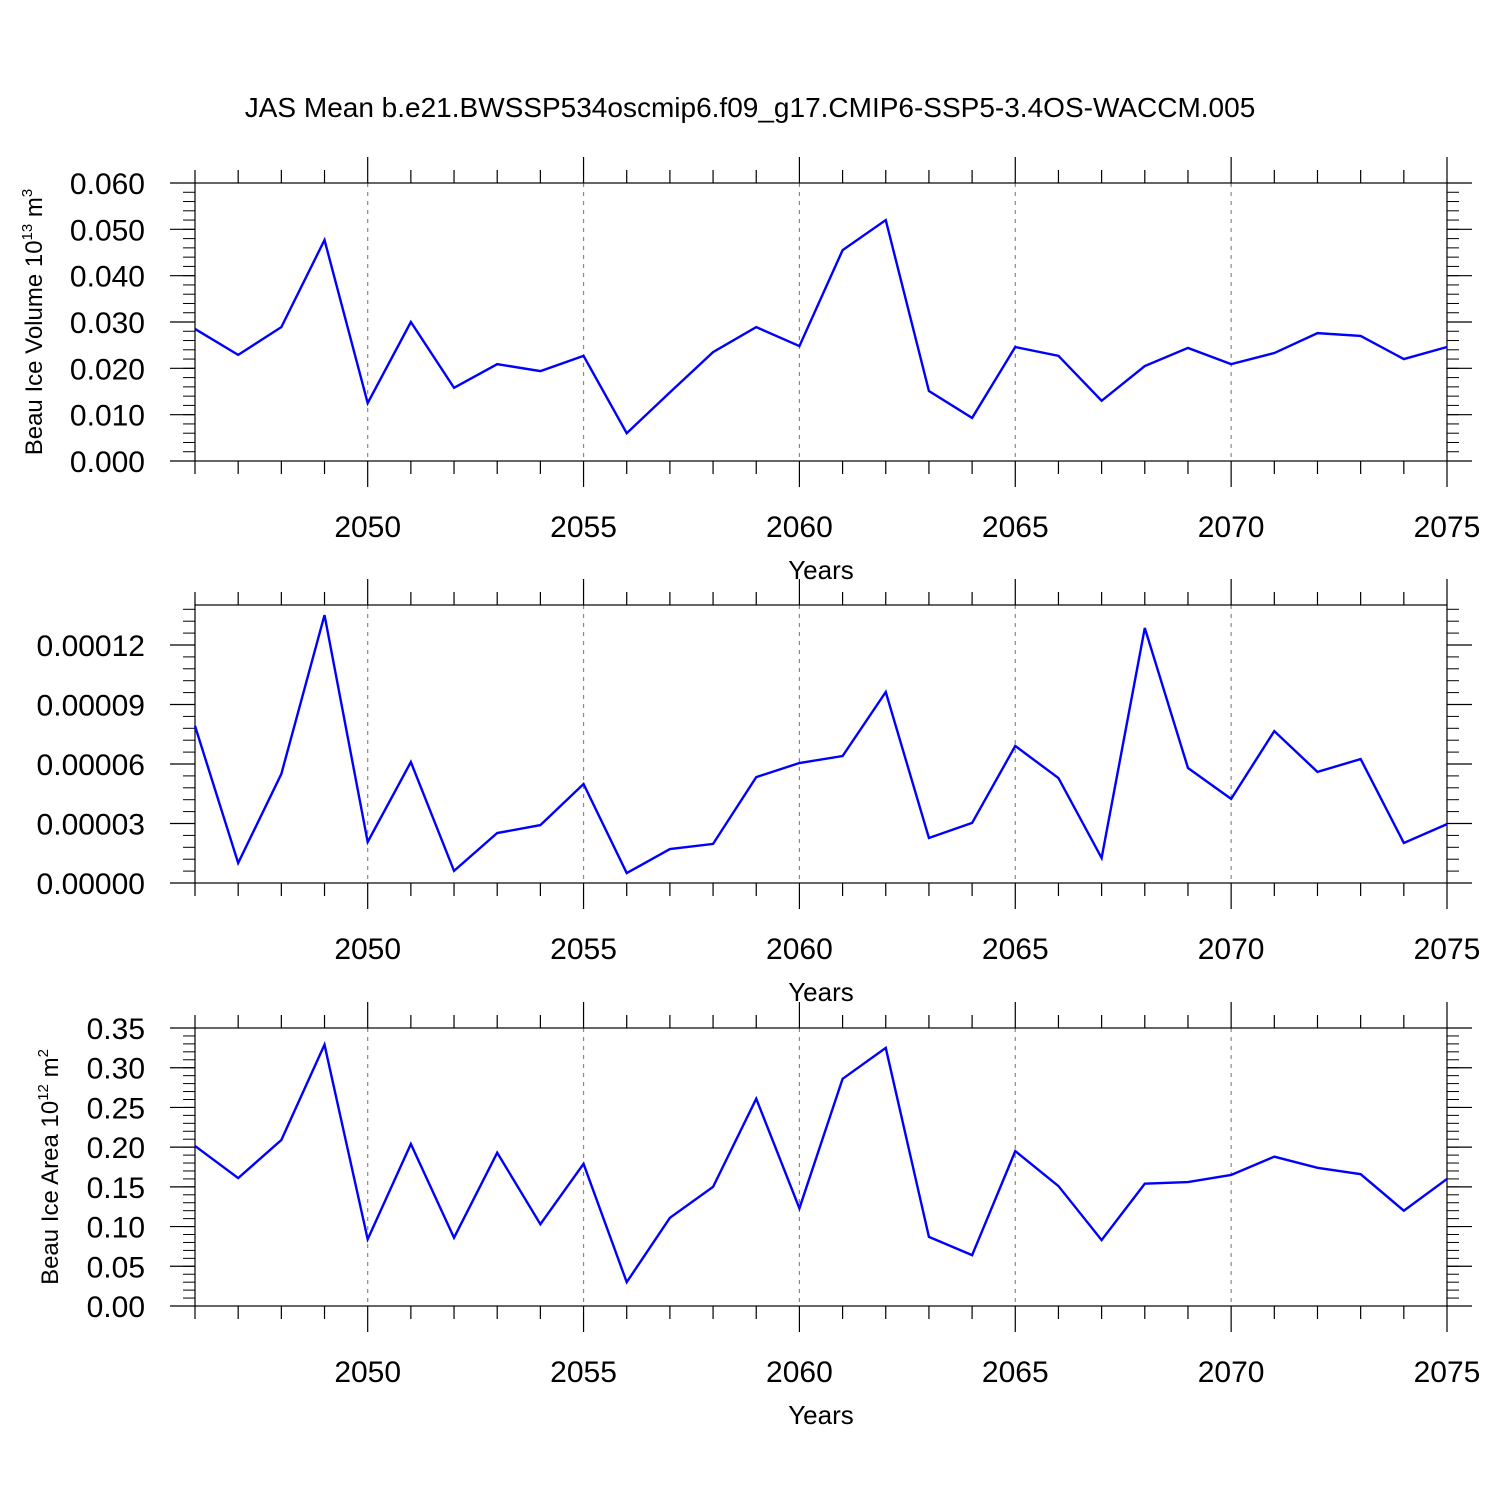 Image resolution: width=1500 pixels, height=1500 pixels. Describe the element at coordinates (2, 769) in the screenshot. I see `y-axis-label-text: Beau Snow Volume 10` at that location.